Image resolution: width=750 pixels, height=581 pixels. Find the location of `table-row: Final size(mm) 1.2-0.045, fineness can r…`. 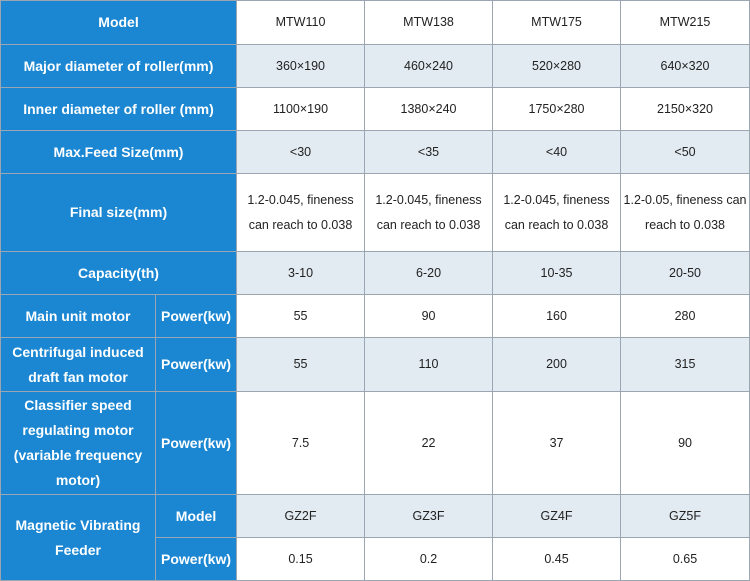

table-row: Final size(mm) 1.2-0.045, fineness can r… is located at coordinates (375, 212).